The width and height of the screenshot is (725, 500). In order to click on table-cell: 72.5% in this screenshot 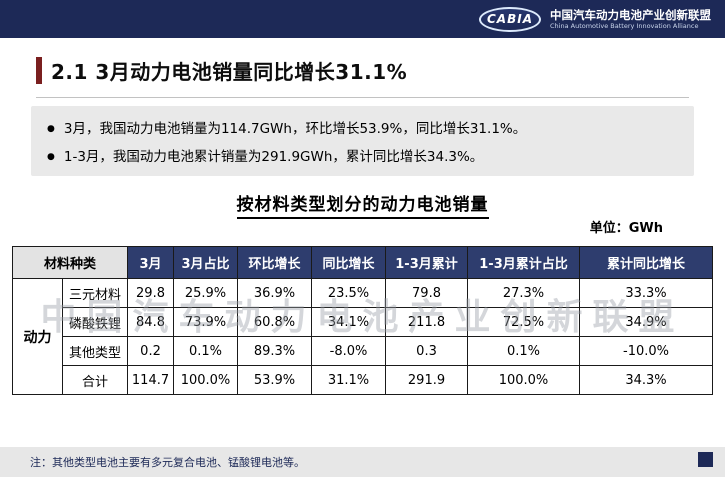, I will do `click(524, 322)`.